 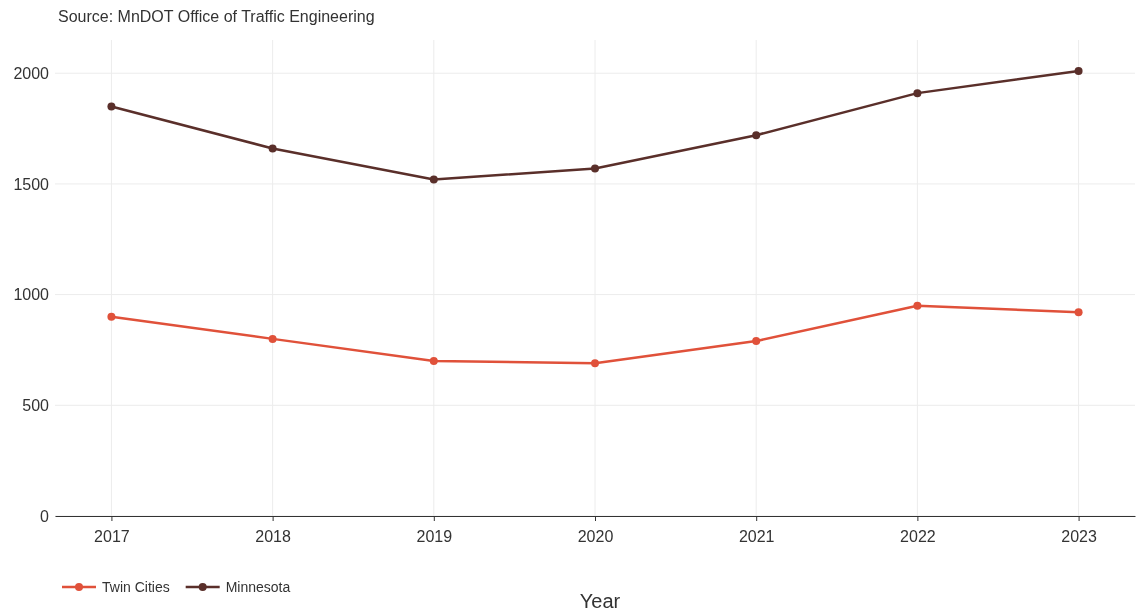 What do you see at coordinates (1079, 536) in the screenshot?
I see `x-tick-label: 2023` at bounding box center [1079, 536].